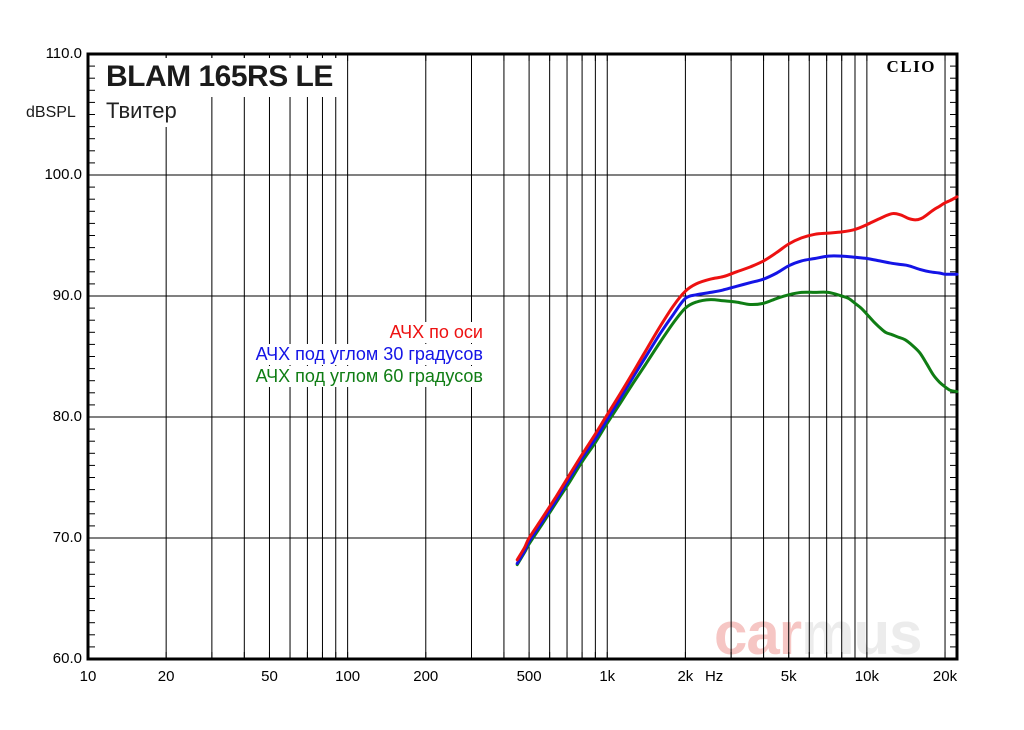  Describe the element at coordinates (142, 112) in the screenshot. I see `chart-subtitle: Твитер` at that location.